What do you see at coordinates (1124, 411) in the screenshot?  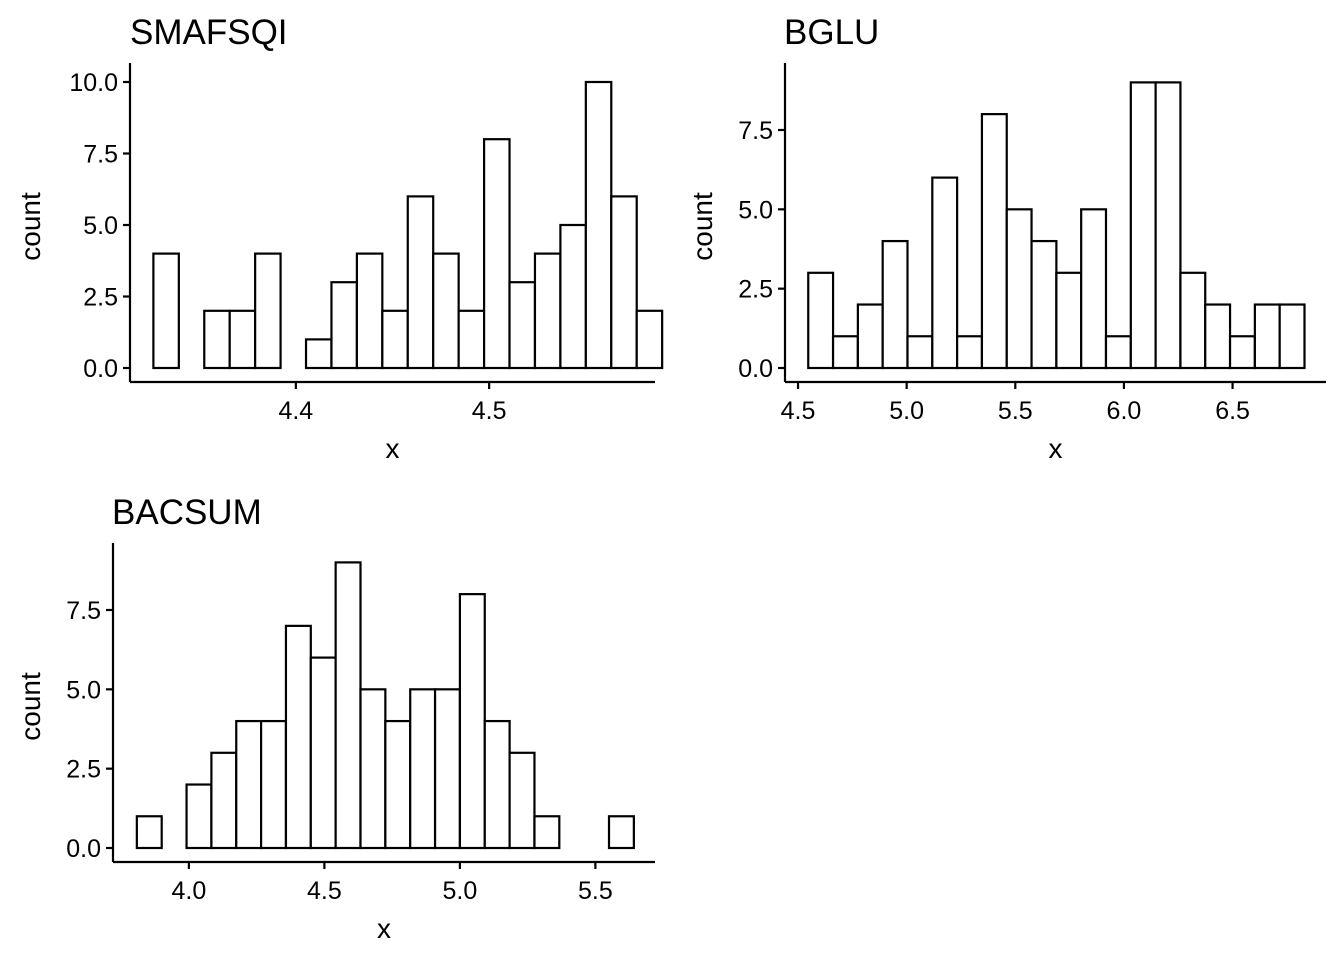 I see `x-tick-label: 6.0` at bounding box center [1124, 411].